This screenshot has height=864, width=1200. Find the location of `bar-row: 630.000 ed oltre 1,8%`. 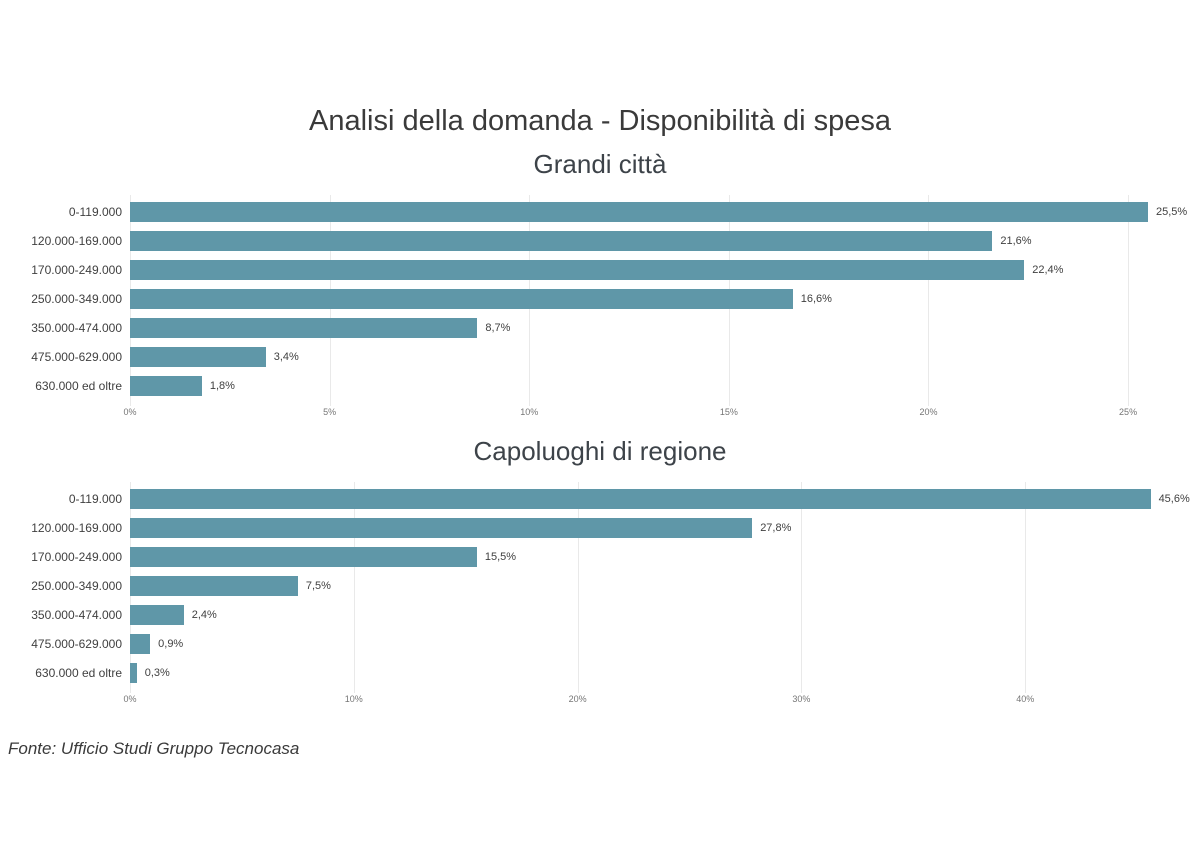

bar-row: 630.000 ed oltre 1,8% is located at coordinates (600, 385).